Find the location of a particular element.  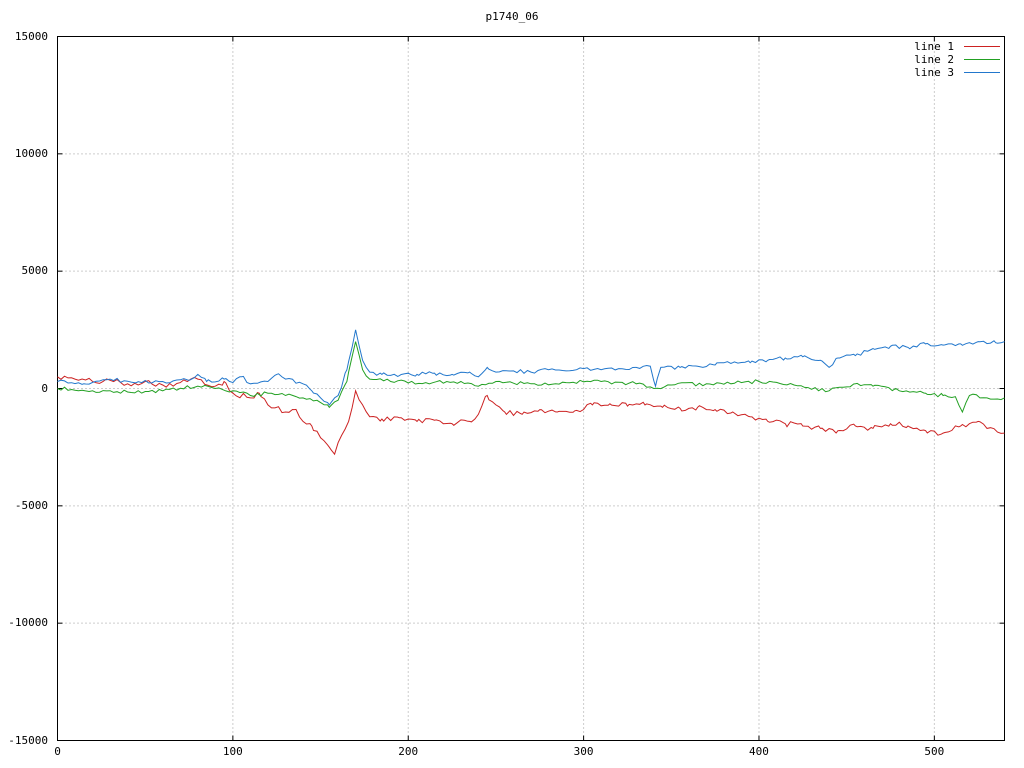

legend-item: line 1 is located at coordinates (957, 46).